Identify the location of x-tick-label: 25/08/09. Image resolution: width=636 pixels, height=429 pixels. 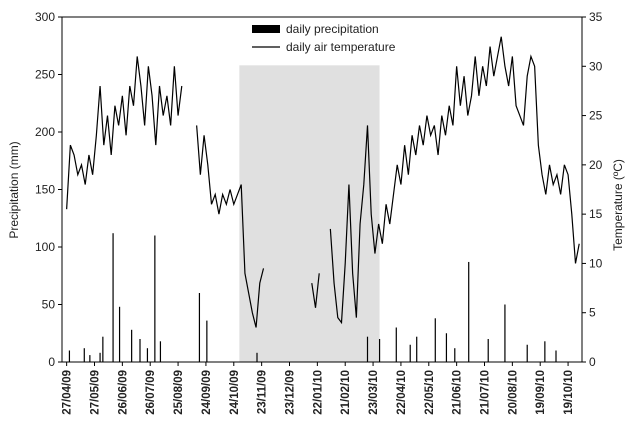
(179, 392).